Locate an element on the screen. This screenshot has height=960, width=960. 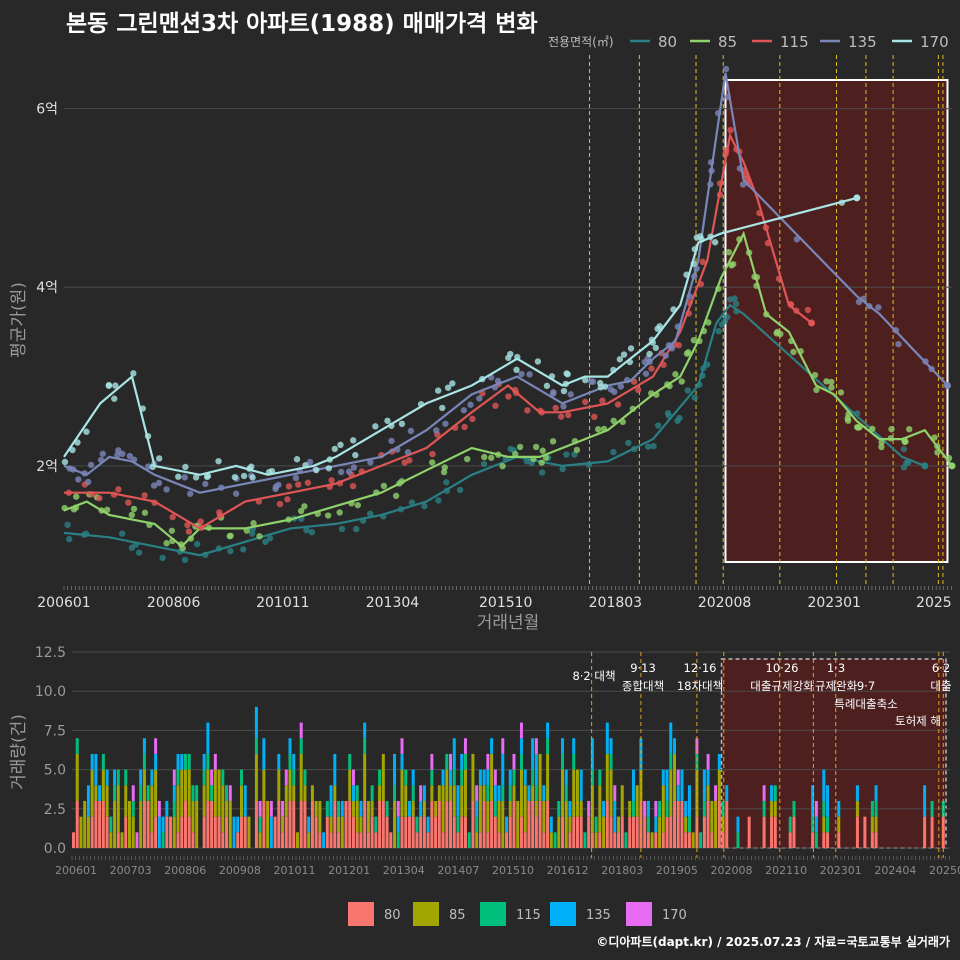
bar-y-tick-label: 0.0 is located at coordinates (55, 849).